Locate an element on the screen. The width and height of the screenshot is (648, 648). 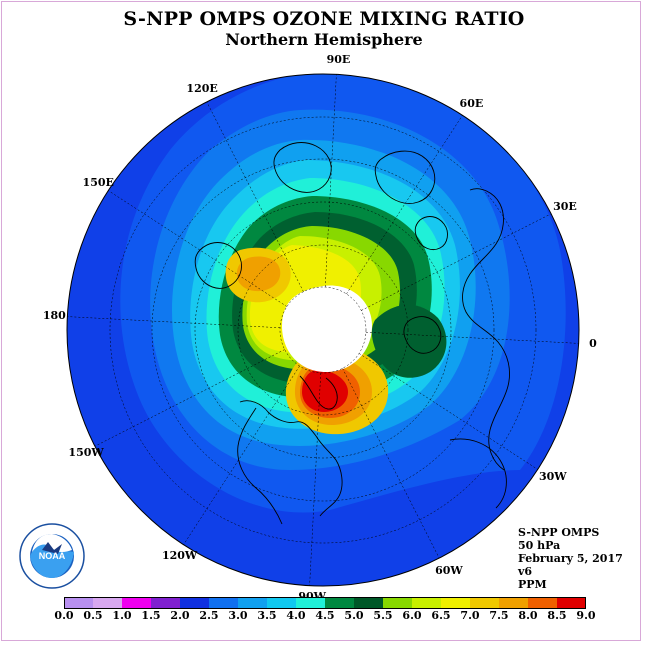
colorbar is located at coordinates (325, 603).